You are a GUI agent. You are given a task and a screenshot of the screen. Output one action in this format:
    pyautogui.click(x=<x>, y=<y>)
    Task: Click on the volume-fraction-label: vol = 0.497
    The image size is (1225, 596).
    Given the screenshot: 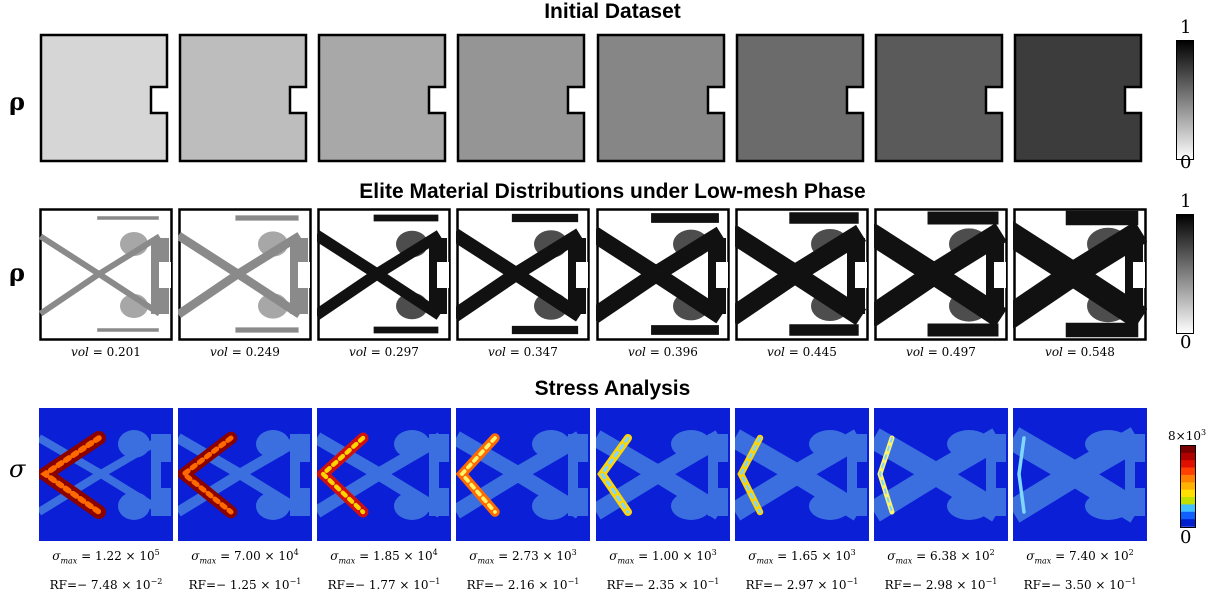 What is the action you would take?
    pyautogui.click(x=941, y=352)
    